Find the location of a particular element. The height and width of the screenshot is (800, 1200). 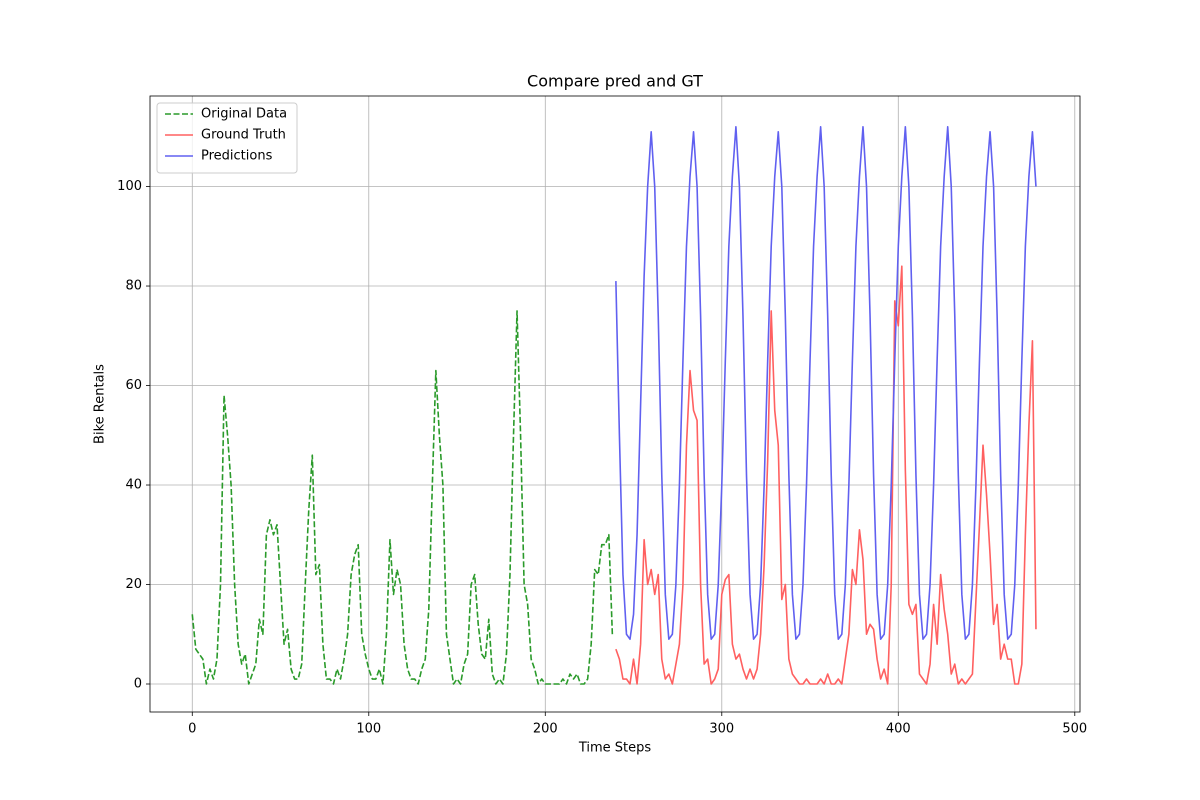

y-tick-label: 40 is located at coordinates (133, 485).